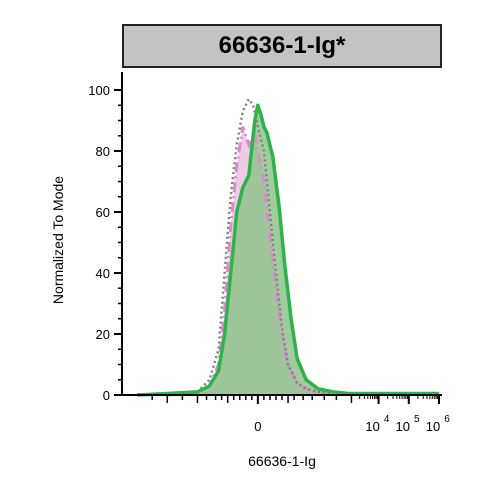 The width and height of the screenshot is (490, 490). I want to click on y-tick-label: 60, so click(103, 212).